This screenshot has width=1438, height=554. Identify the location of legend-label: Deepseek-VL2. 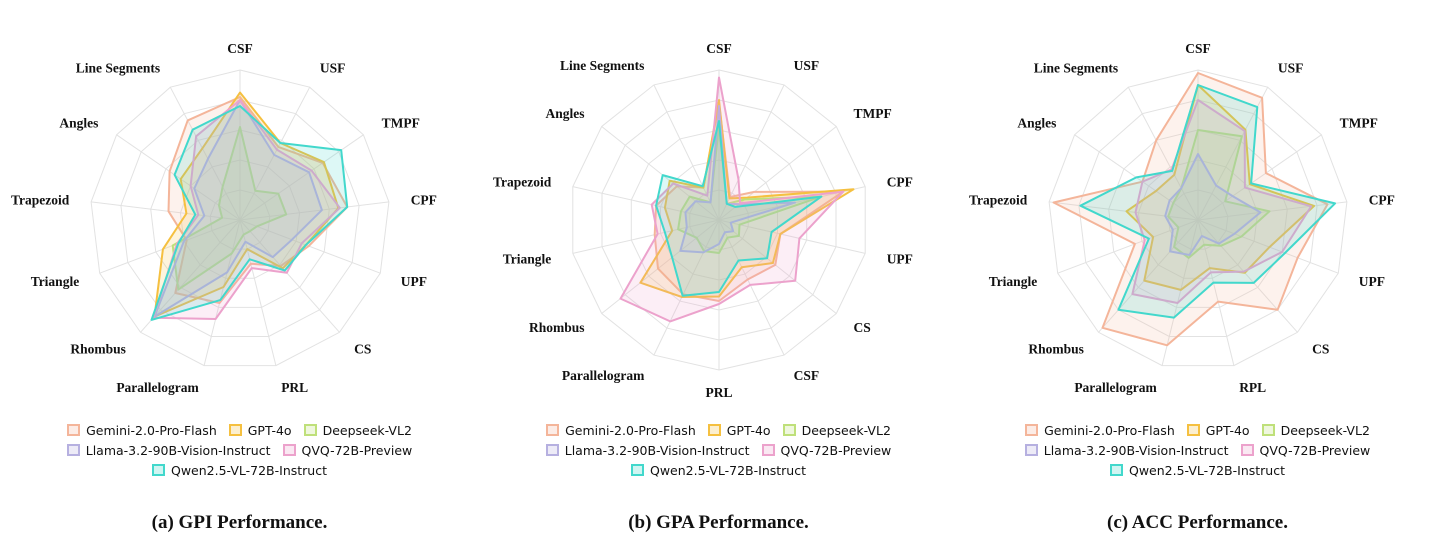
(367, 430).